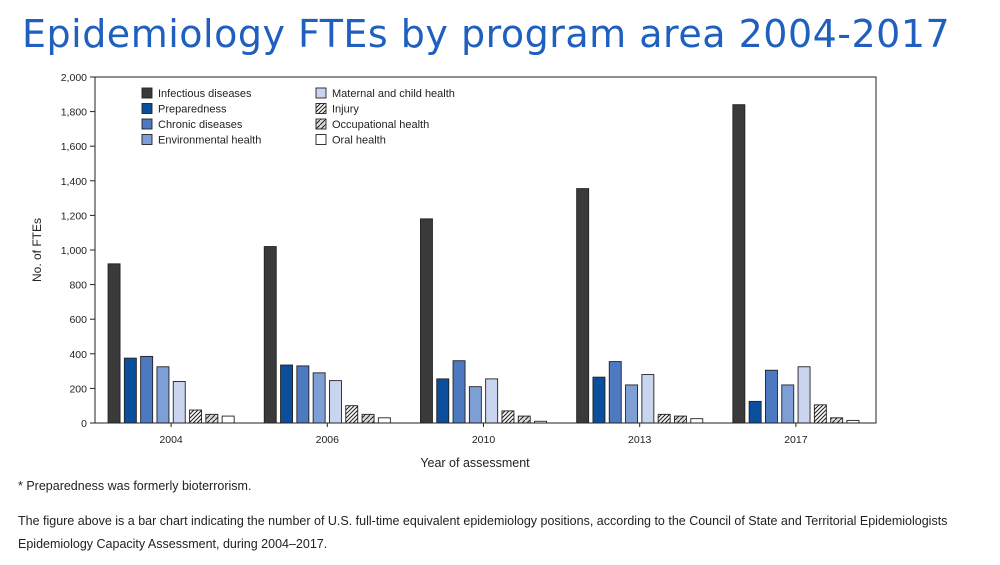 This screenshot has width=1000, height=565. I want to click on y-tick-label: 1,800, so click(74, 113).